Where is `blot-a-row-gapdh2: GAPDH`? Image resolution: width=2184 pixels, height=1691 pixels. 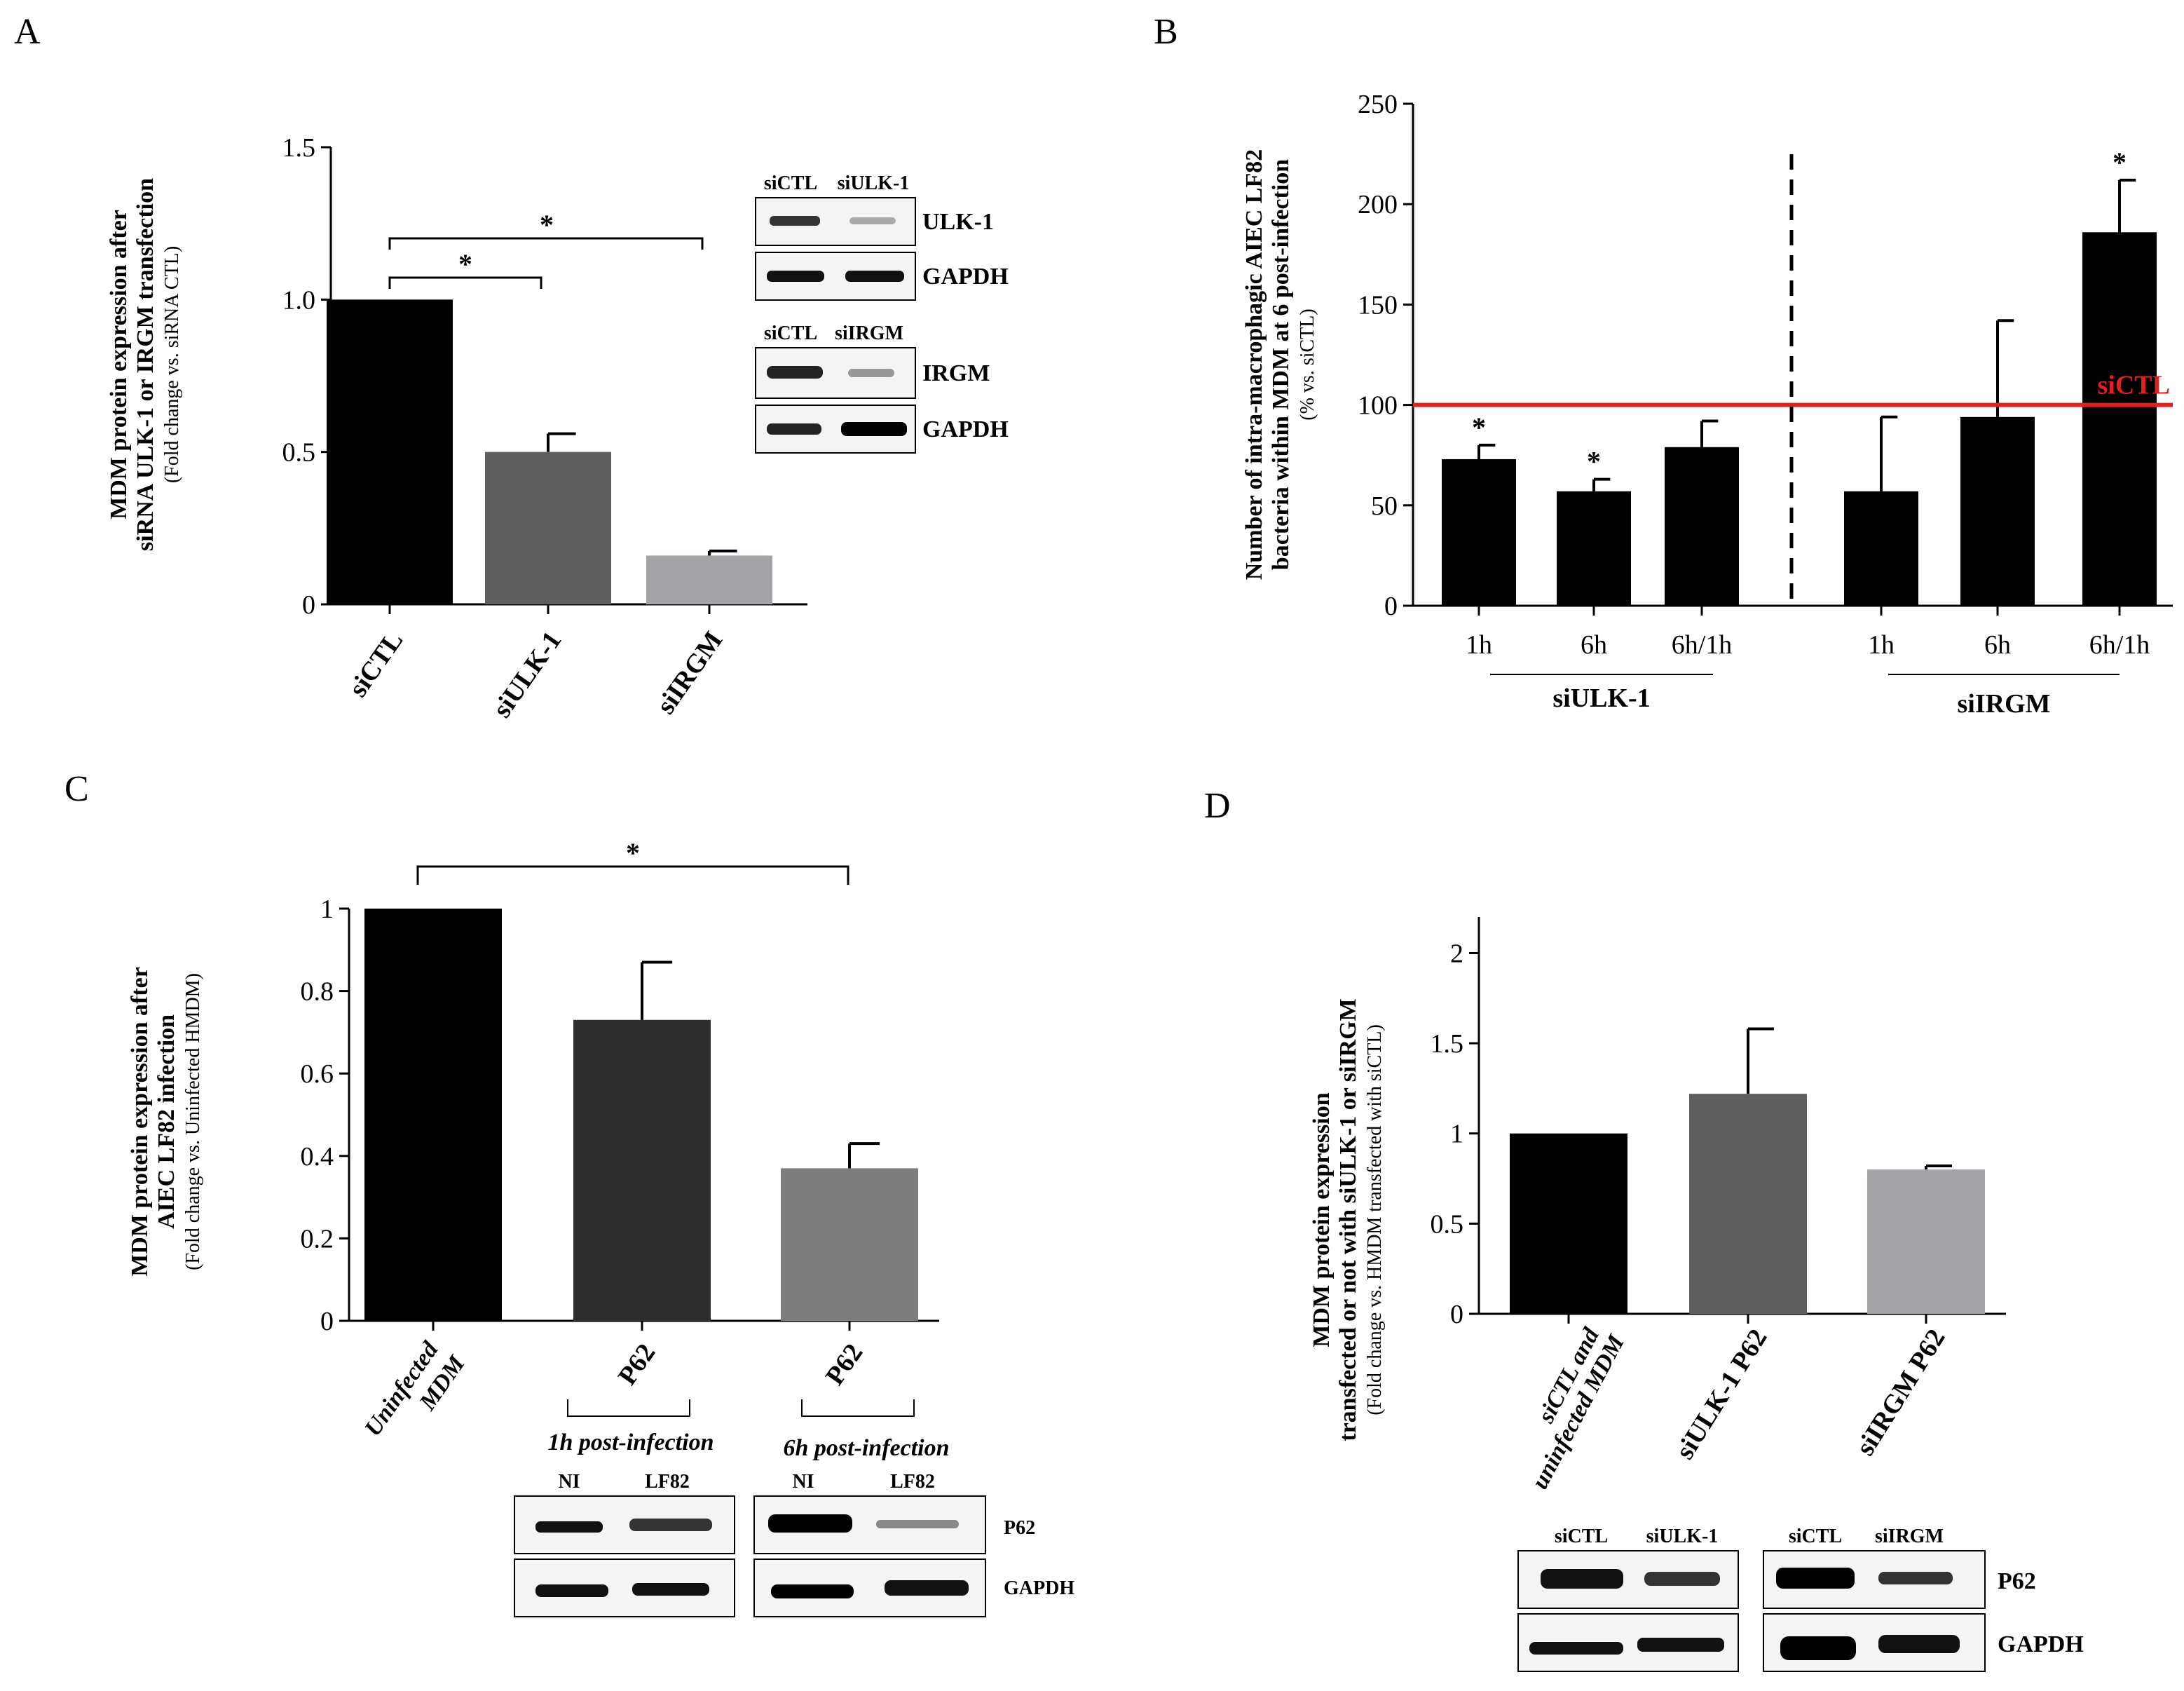 blot-a-row-gapdh2: GAPDH is located at coordinates (965, 429).